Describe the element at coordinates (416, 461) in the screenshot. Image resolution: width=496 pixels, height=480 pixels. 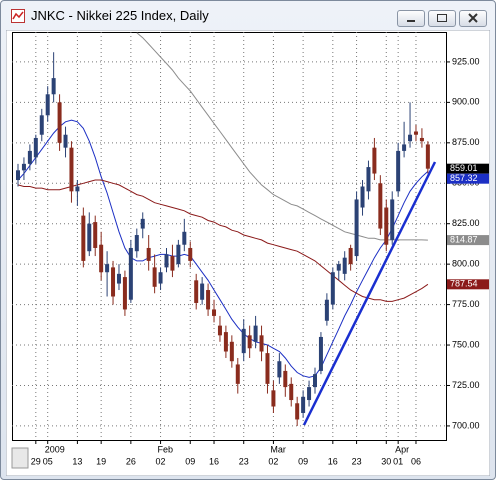
I see `x-tick-label: 06` at that location.